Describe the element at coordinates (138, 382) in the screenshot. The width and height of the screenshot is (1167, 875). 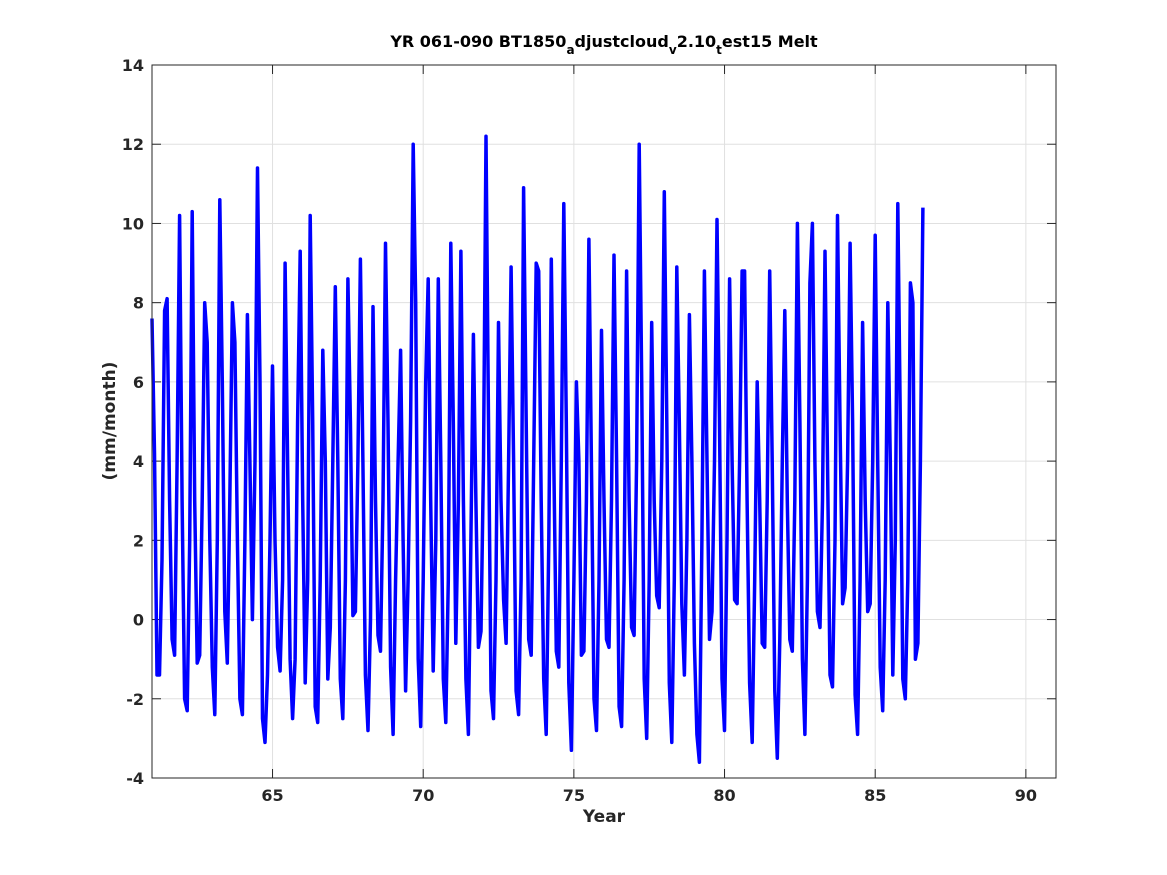
I see `y-tick-label: 6` at that location.